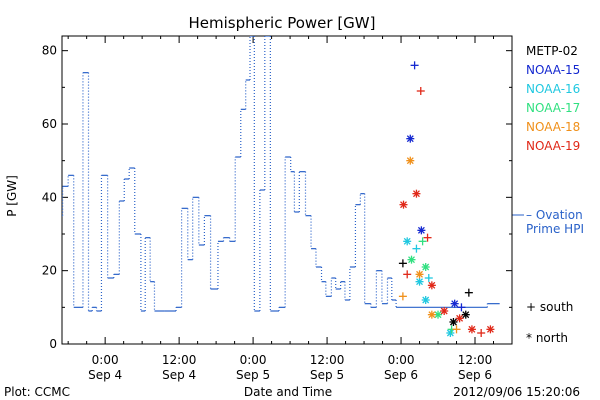  What do you see at coordinates (547, 338) in the screenshot?
I see `legend-north-marker: * north` at bounding box center [547, 338].